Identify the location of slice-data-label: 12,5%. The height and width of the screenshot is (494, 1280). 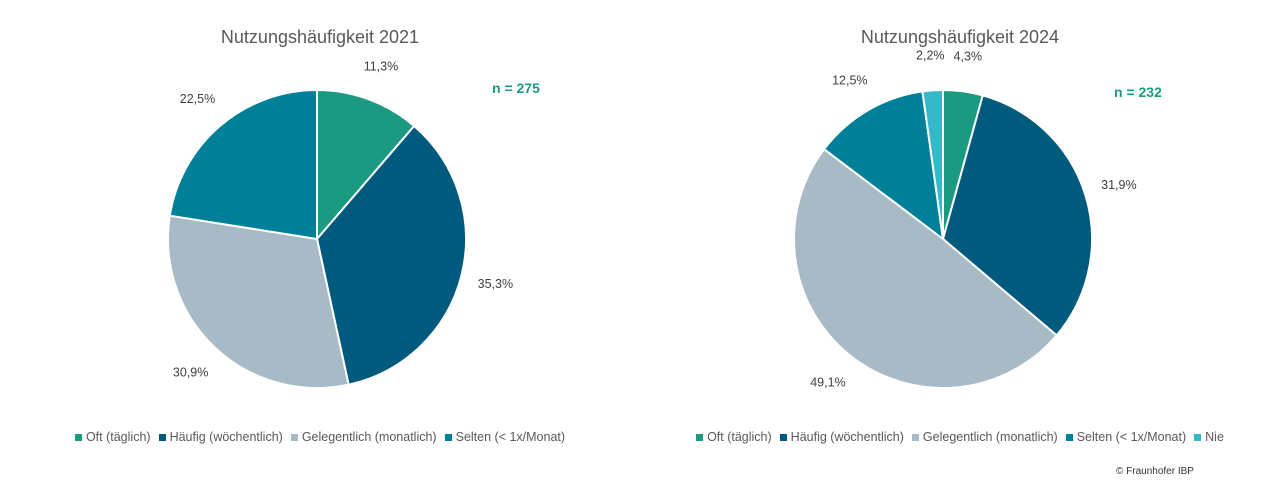
(849, 80).